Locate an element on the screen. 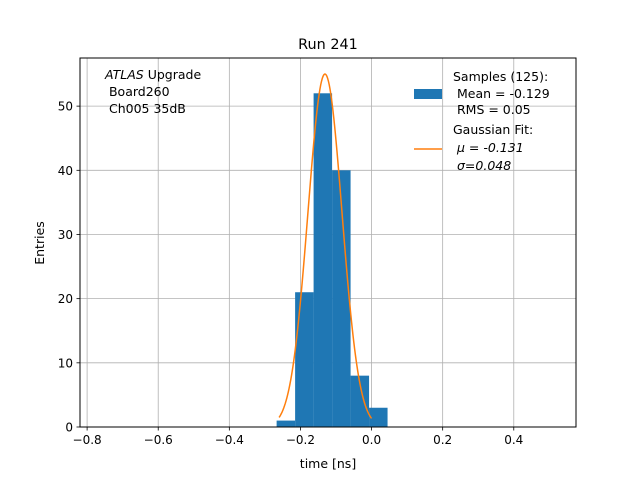 This screenshot has height=480, width=640. x-axis-ticks: −0.8 −0.6 −0.4 −0.2 0.0 0.2 0.4 is located at coordinates (298, 437).